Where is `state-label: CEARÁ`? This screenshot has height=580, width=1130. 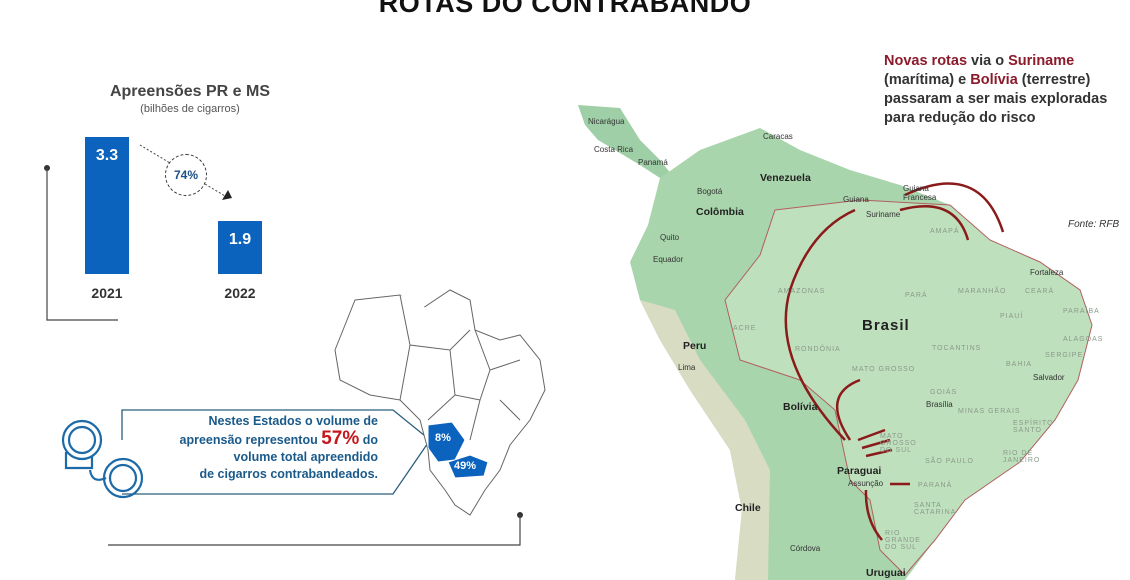 state-label: CEARÁ is located at coordinates (1040, 291).